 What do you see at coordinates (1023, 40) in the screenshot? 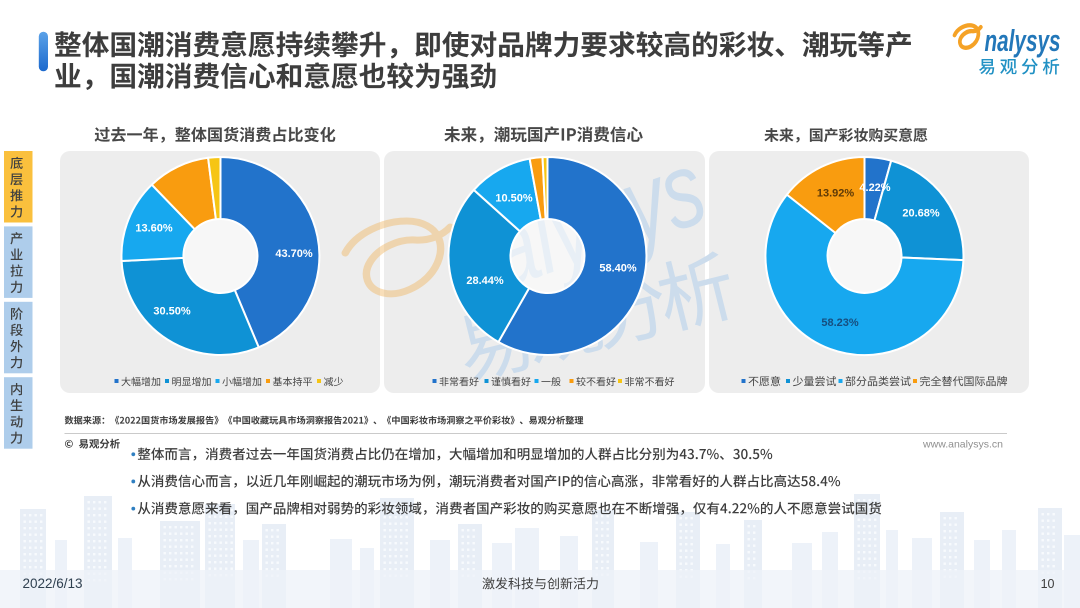
I see `svg-text: nalysys` at bounding box center [1023, 40].